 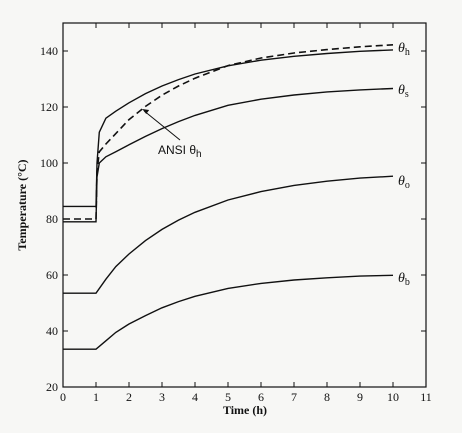 What do you see at coordinates (228, 312) in the screenshot?
I see `series-line-theta-b` at bounding box center [228, 312].